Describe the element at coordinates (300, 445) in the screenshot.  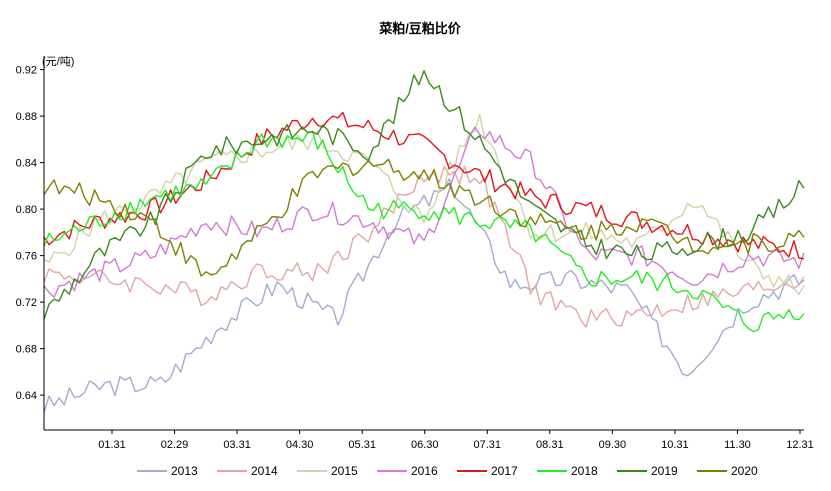
I see `x-tick-label: 04.30` at that location.